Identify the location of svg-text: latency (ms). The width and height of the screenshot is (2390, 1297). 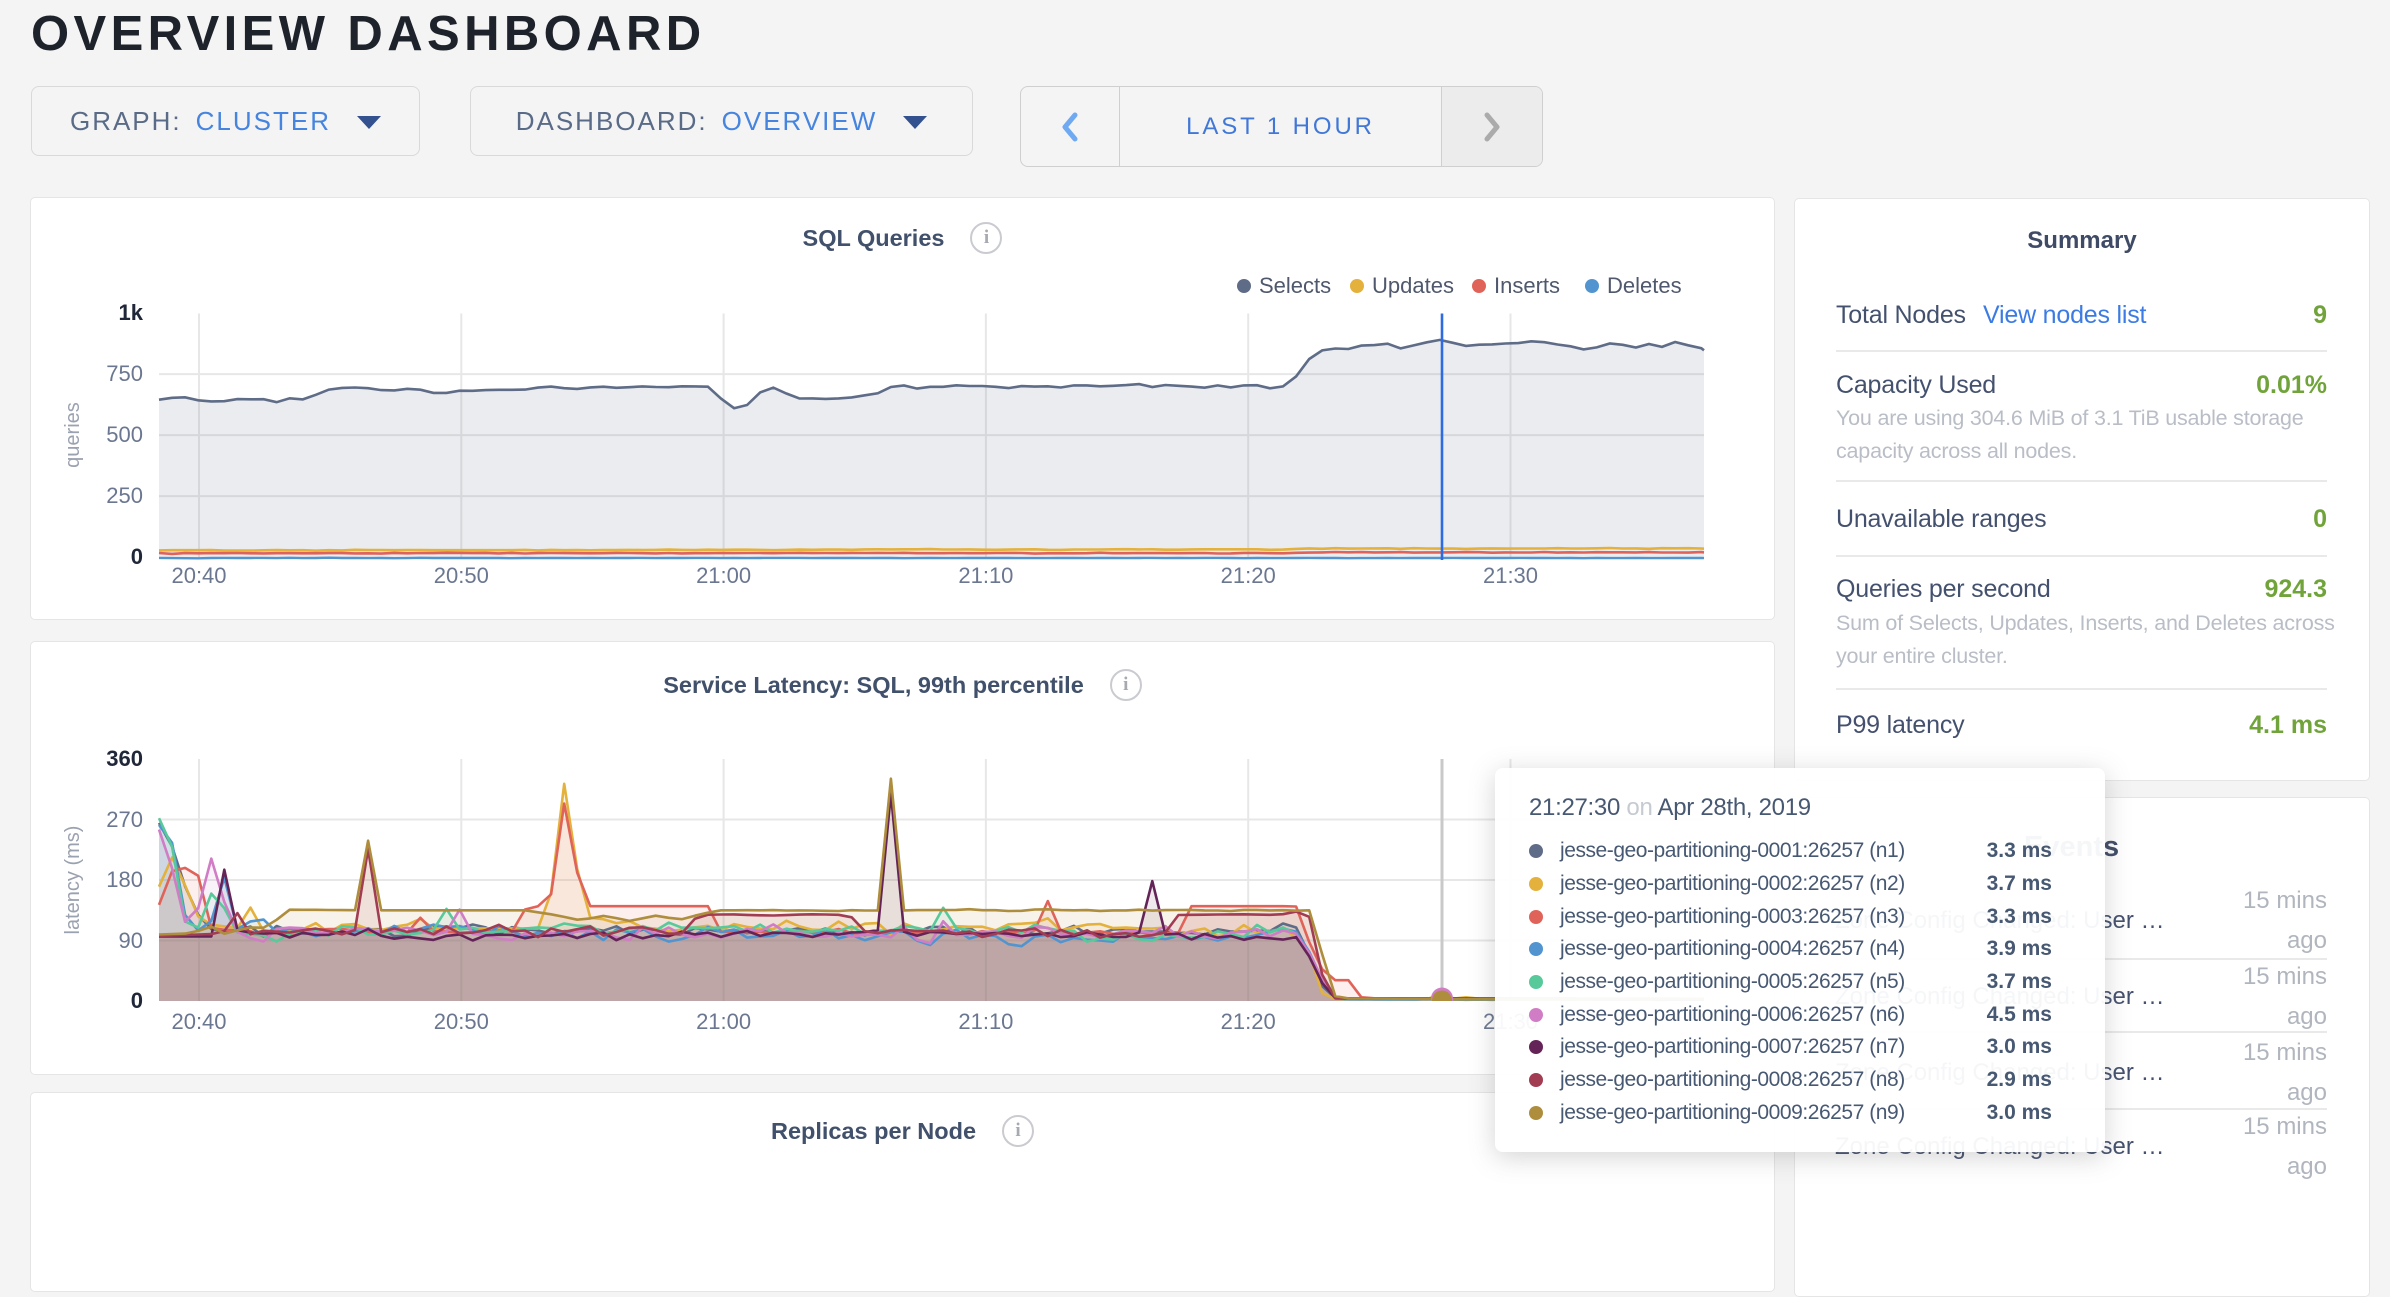
(73, 880).